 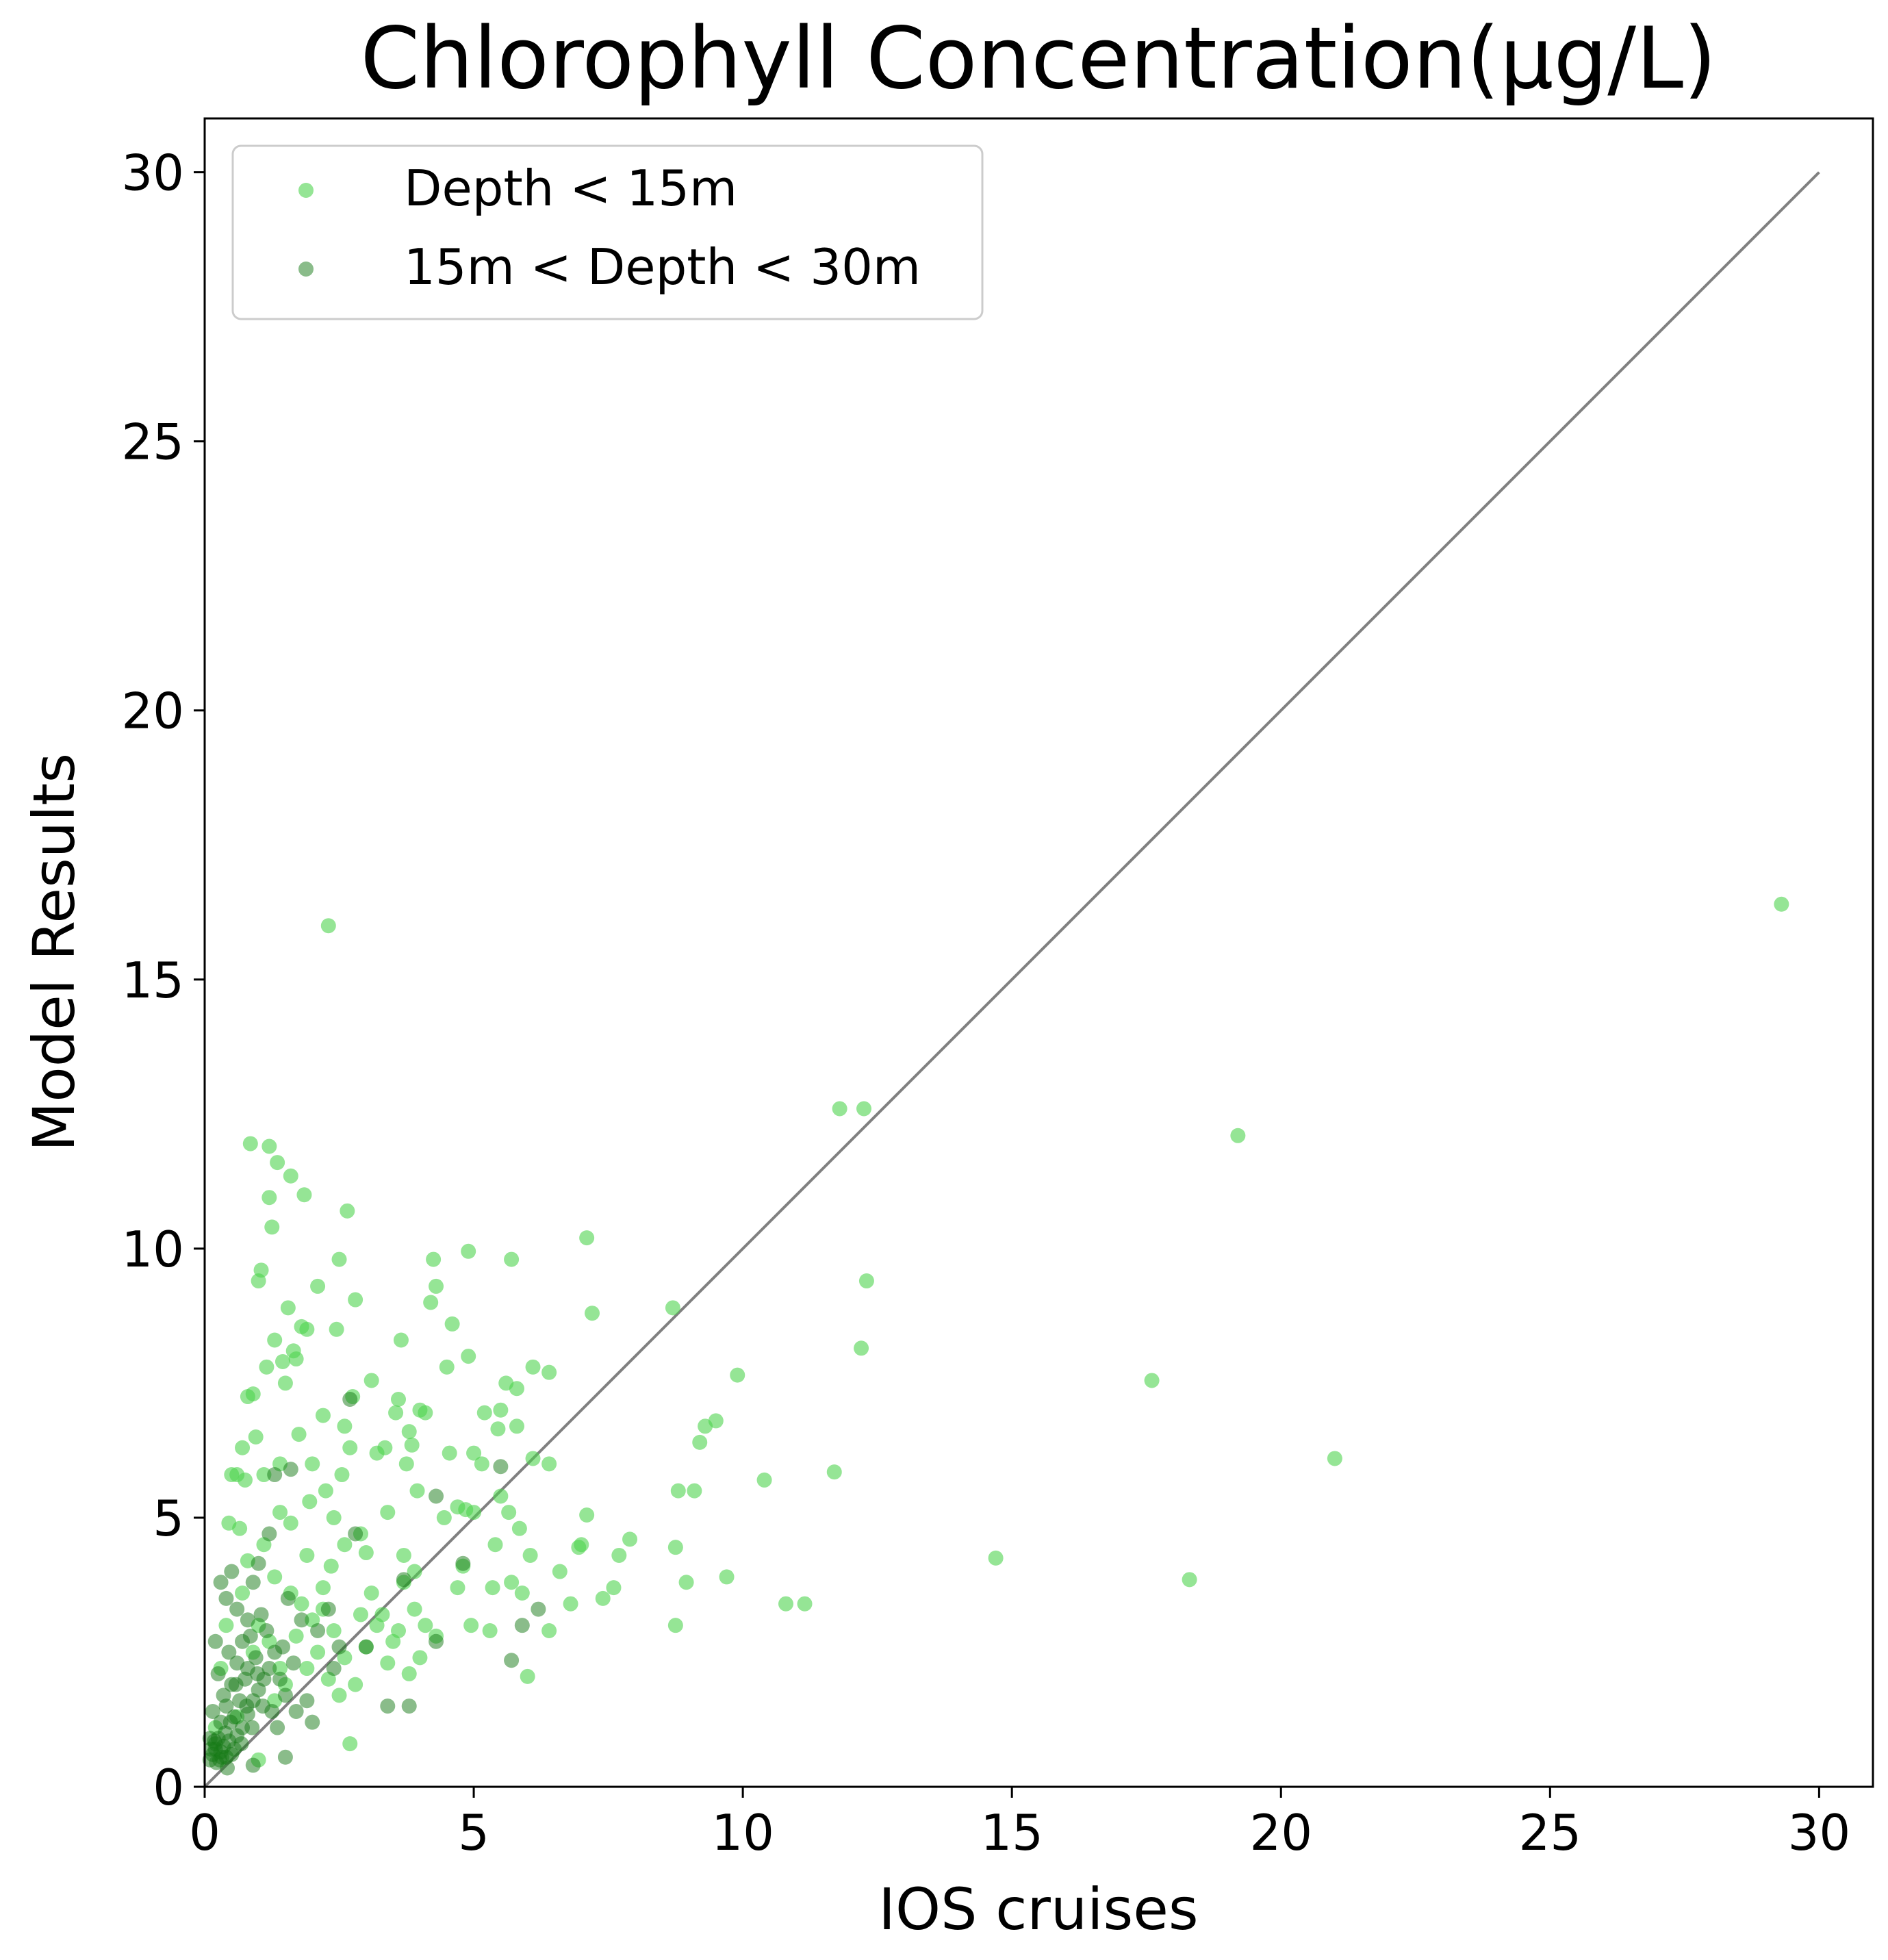 What do you see at coordinates (152, 173) in the screenshot?
I see `y-tick-label: 30` at bounding box center [152, 173].